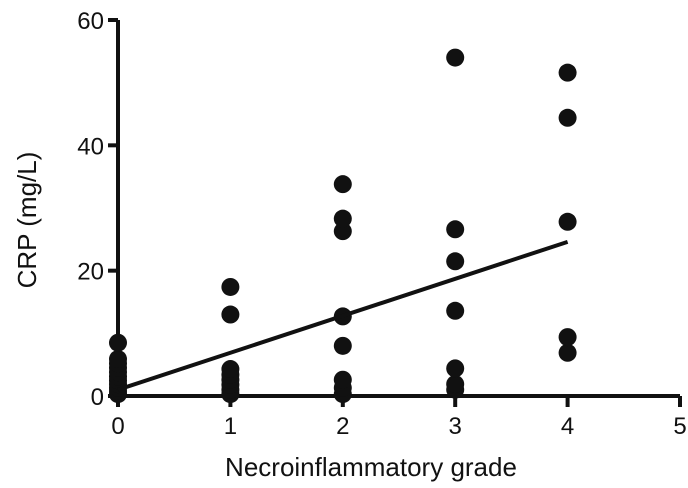 This screenshot has height=488, width=688. Describe the element at coordinates (230, 426) in the screenshot. I see `x-tick-label: 1` at that location.